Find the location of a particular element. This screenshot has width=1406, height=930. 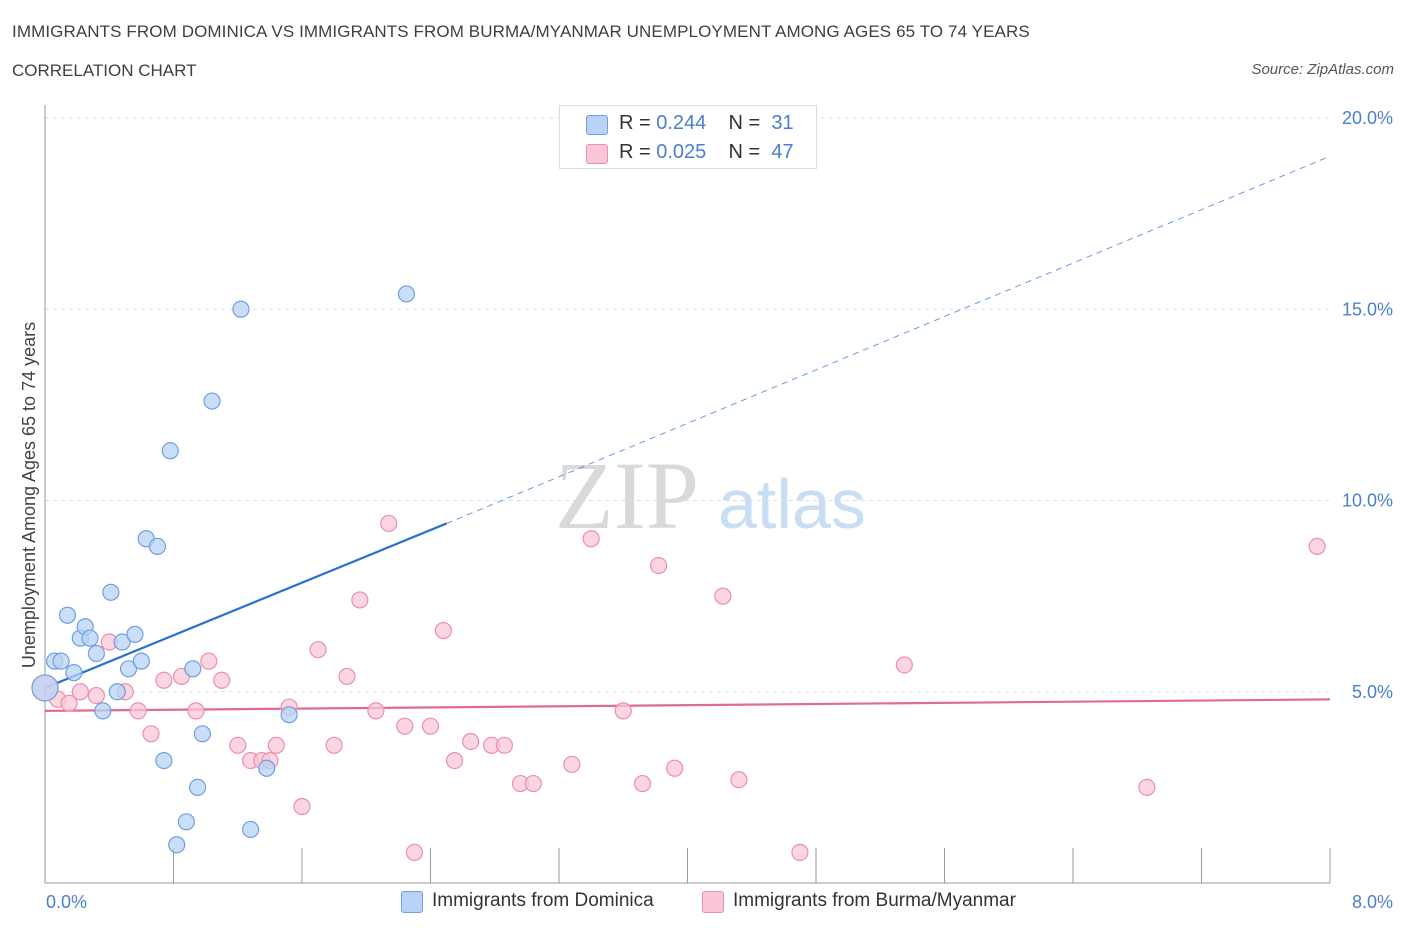

chart-subtitle: CORRELATION CHART is located at coordinates (104, 70).